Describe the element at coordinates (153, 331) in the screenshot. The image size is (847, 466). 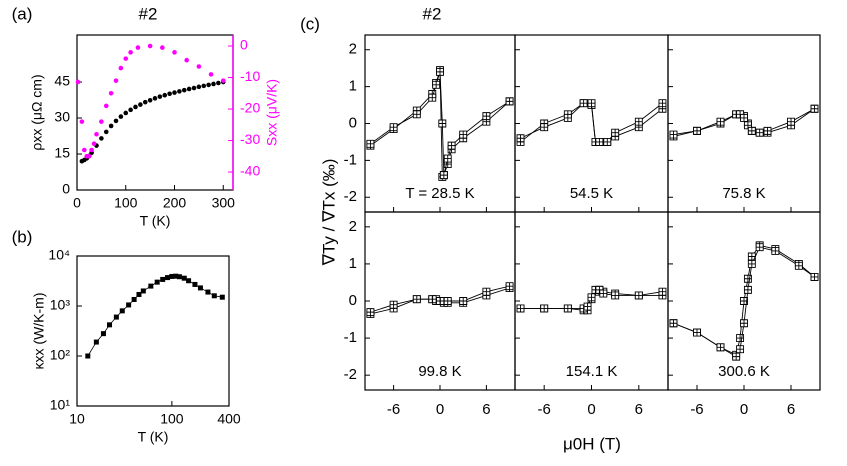
I see `plot-frame` at that location.